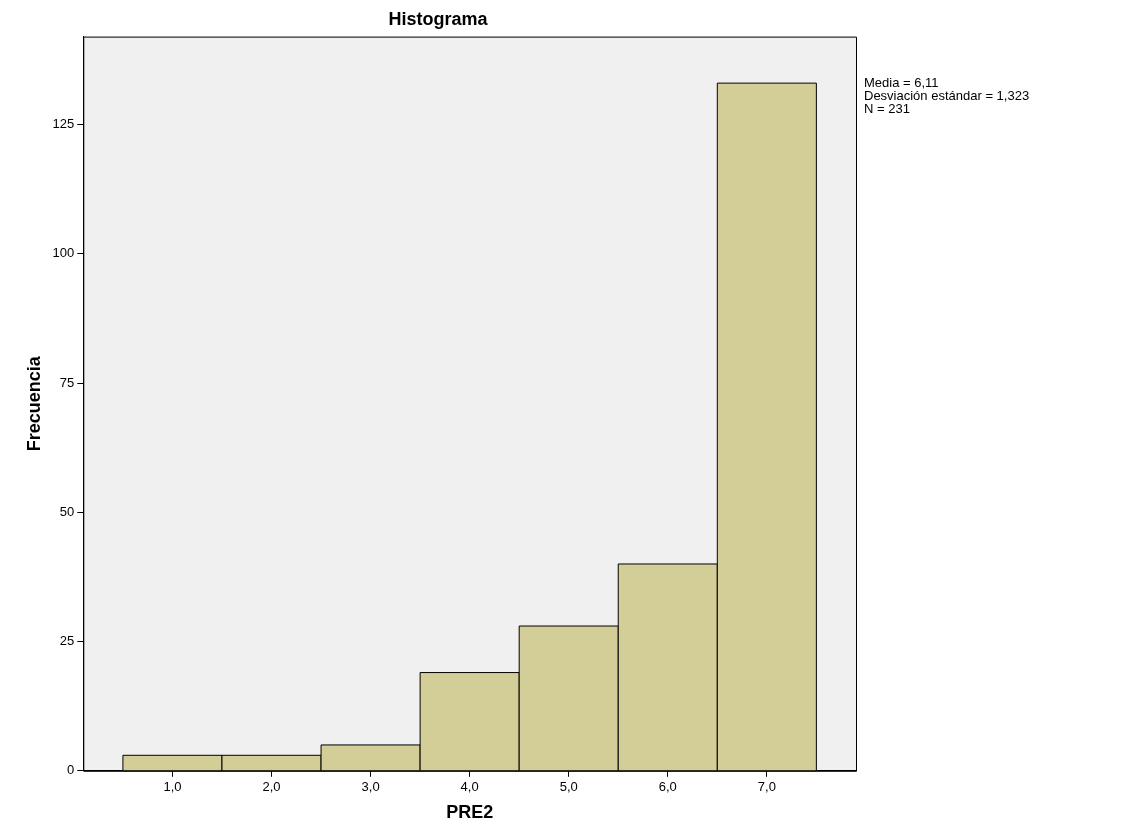 The image size is (1121, 838). Describe the element at coordinates (67, 511) in the screenshot. I see `y-tick-label: 50` at that location.